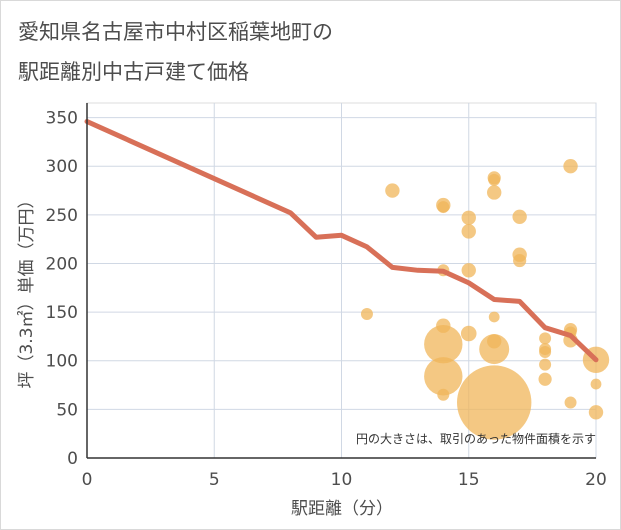  What do you see at coordinates (342, 480) in the screenshot?
I see `x-tick-label: 10` at bounding box center [342, 480].